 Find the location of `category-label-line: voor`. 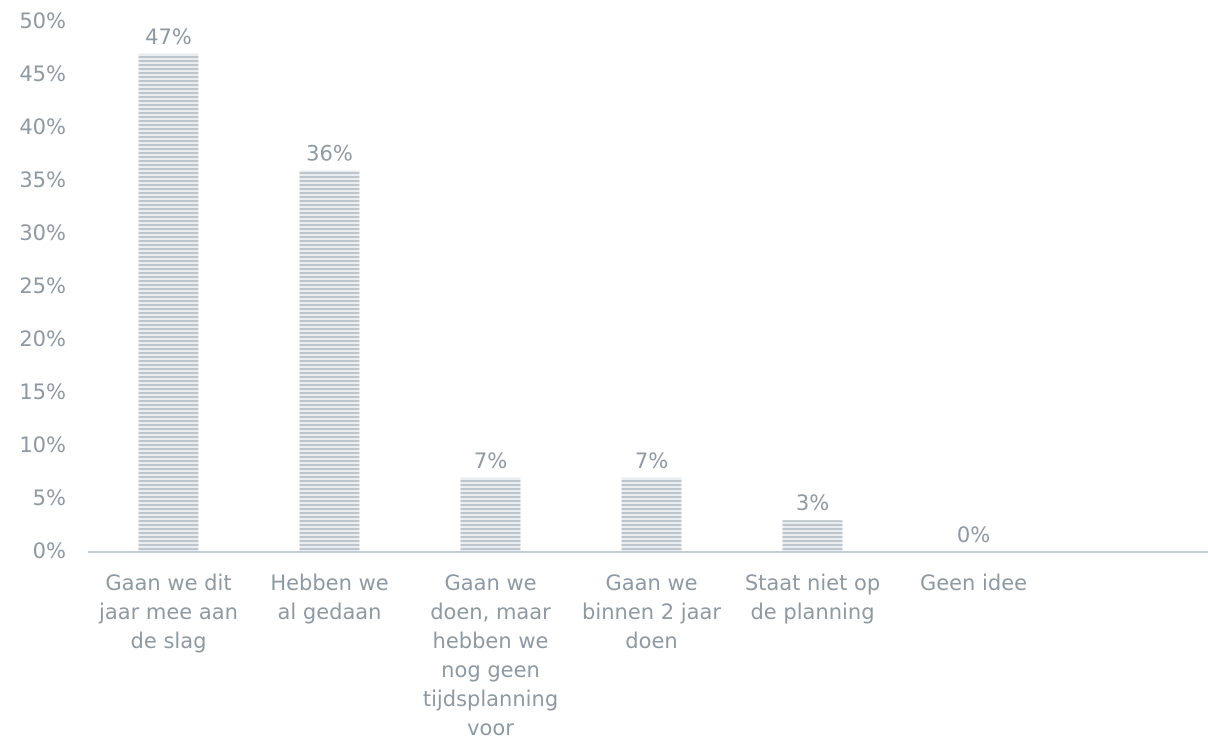

category-label-line: voor is located at coordinates (490, 728).